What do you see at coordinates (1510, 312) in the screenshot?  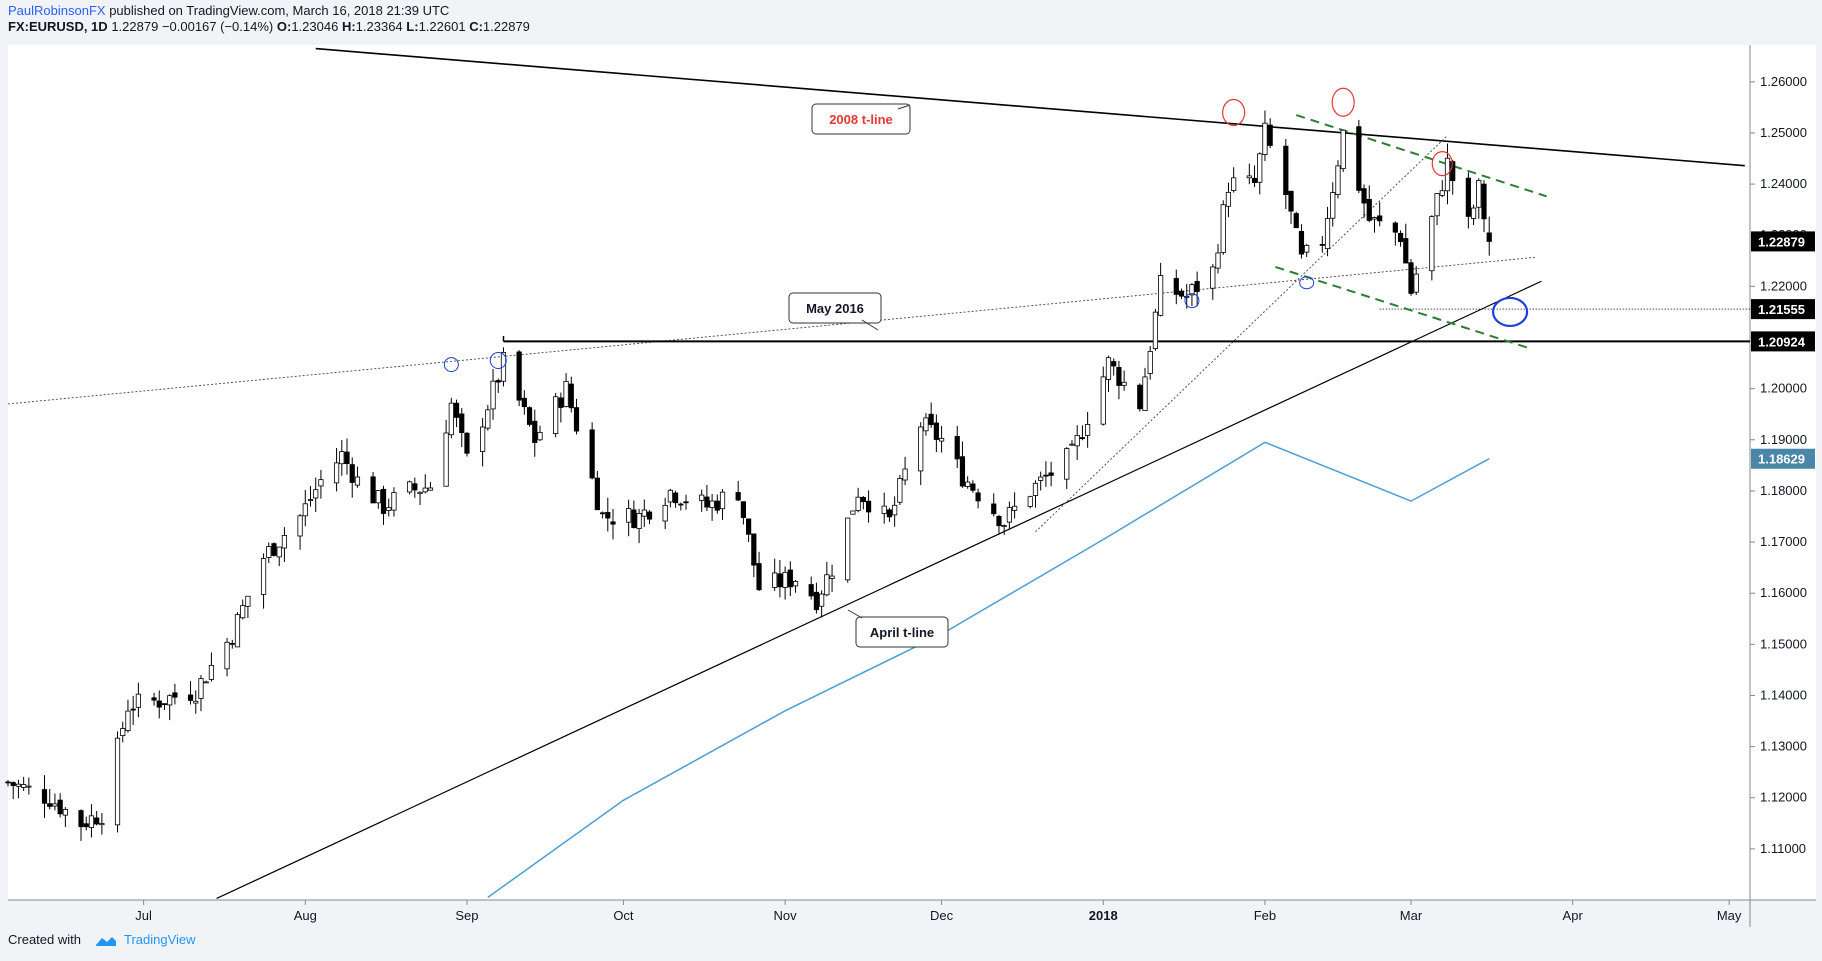 I see `blue-circle-target` at bounding box center [1510, 312].